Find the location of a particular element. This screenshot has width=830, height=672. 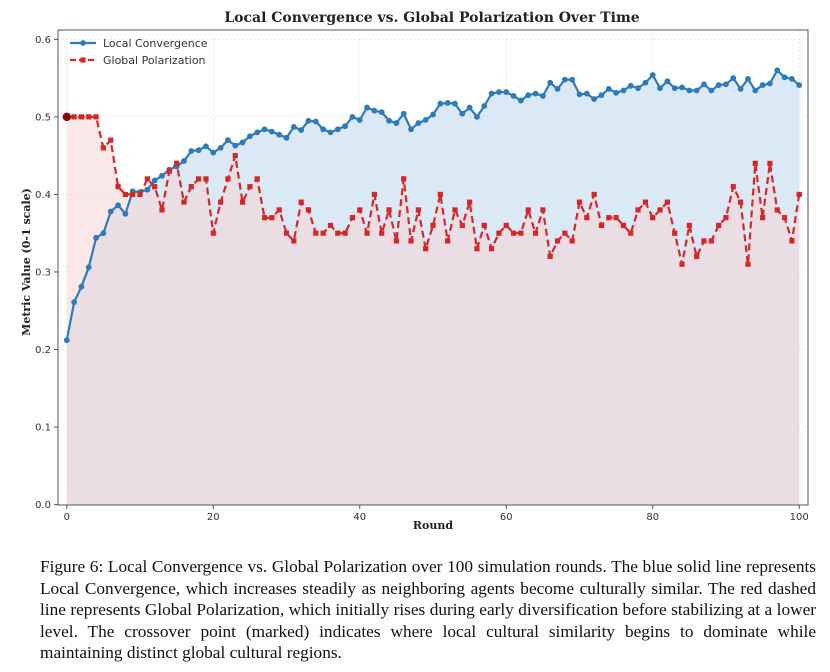

x-tick-label: 40 is located at coordinates (359, 517).